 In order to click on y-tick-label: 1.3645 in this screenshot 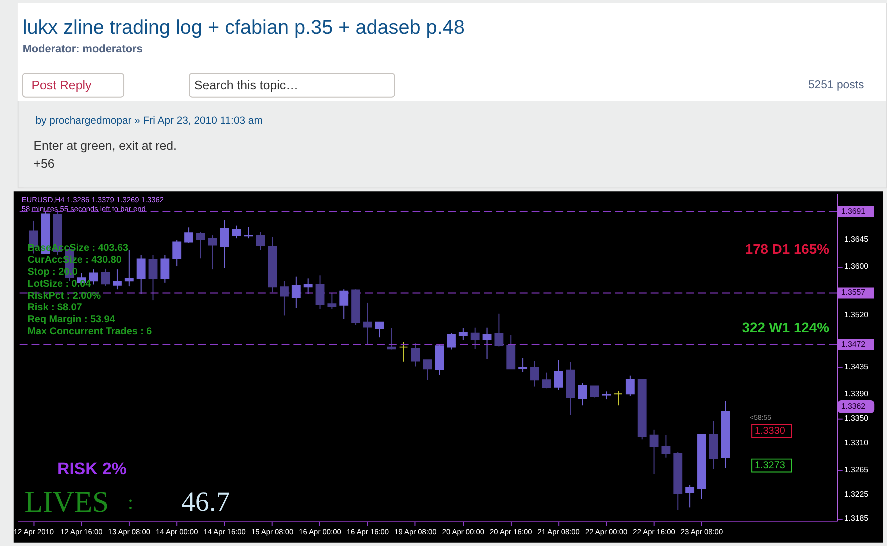, I will do `click(857, 239)`.